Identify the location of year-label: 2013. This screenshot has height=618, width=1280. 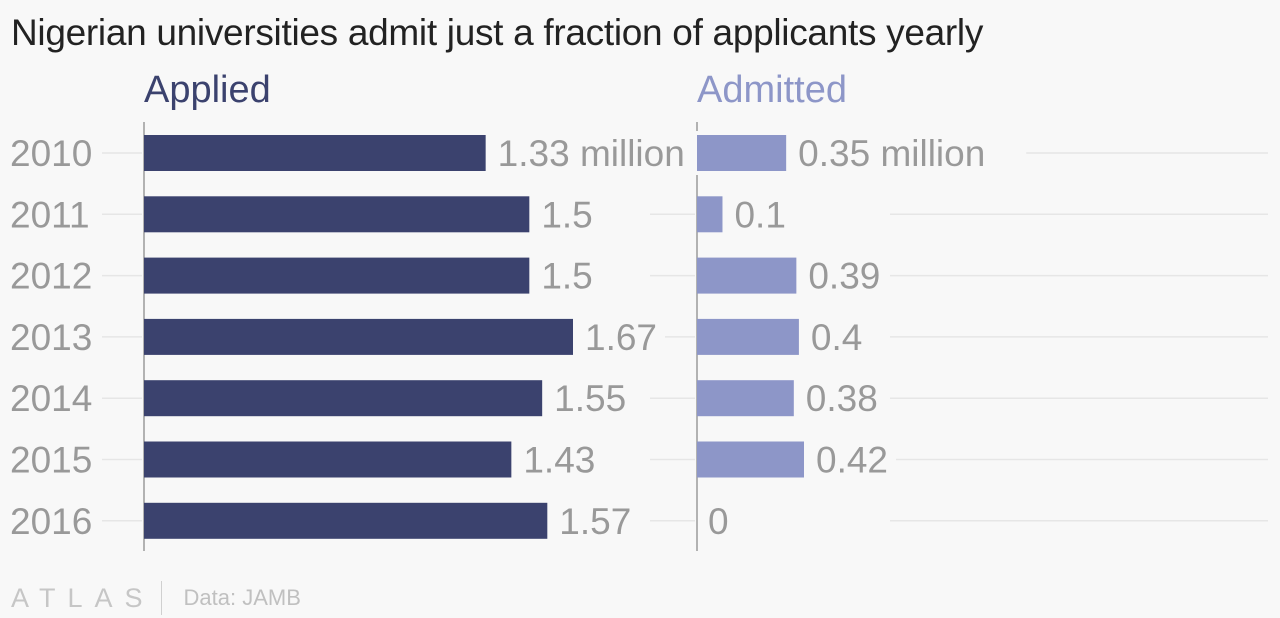
(51, 337).